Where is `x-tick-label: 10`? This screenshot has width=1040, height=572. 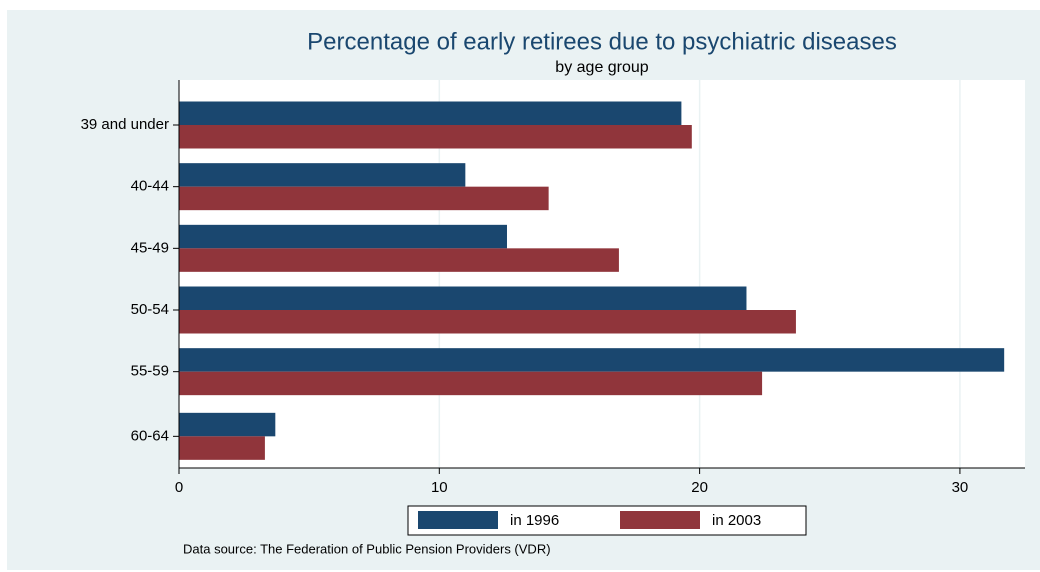
x-tick-label: 10 is located at coordinates (439, 487).